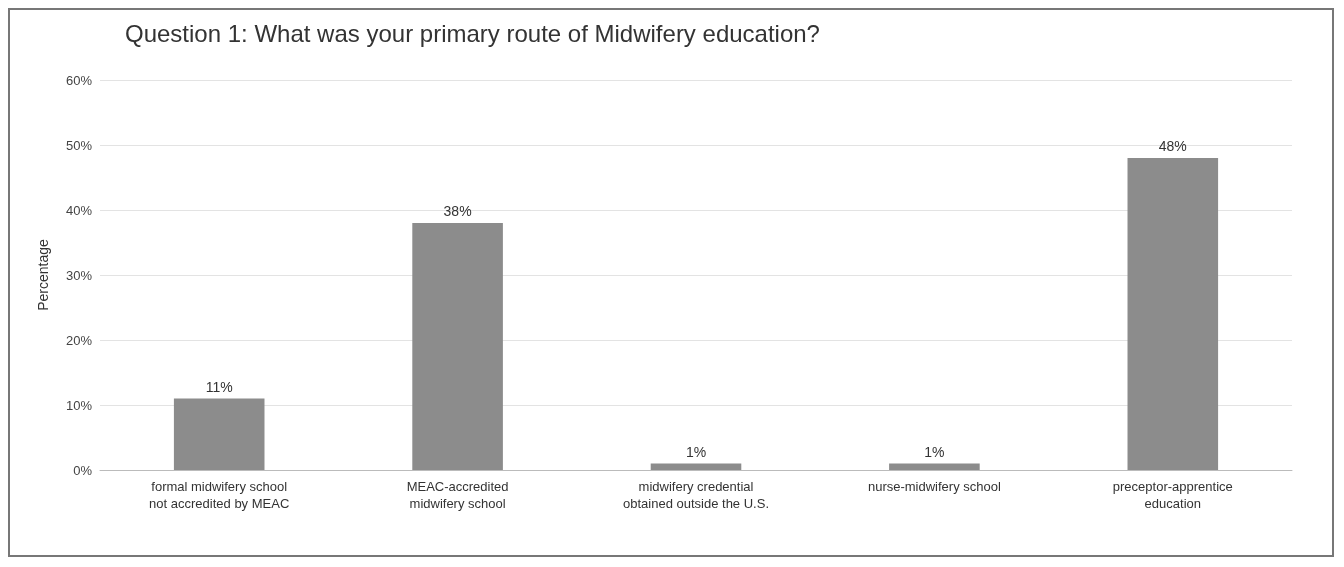 The height and width of the screenshot is (567, 1344). I want to click on chart-title: Question 1: What was your primary route of Midwifery education?, so click(472, 33).